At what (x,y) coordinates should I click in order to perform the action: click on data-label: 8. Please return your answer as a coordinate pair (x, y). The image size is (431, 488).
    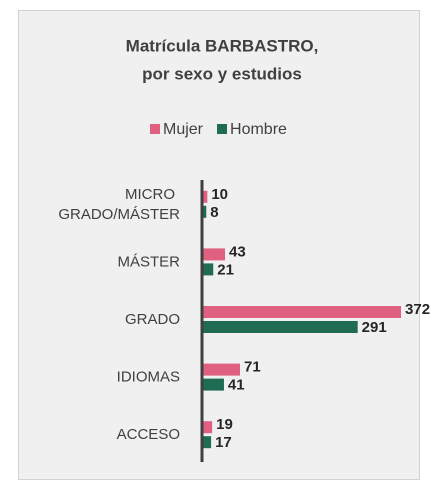
    Looking at the image, I should click on (214, 212).